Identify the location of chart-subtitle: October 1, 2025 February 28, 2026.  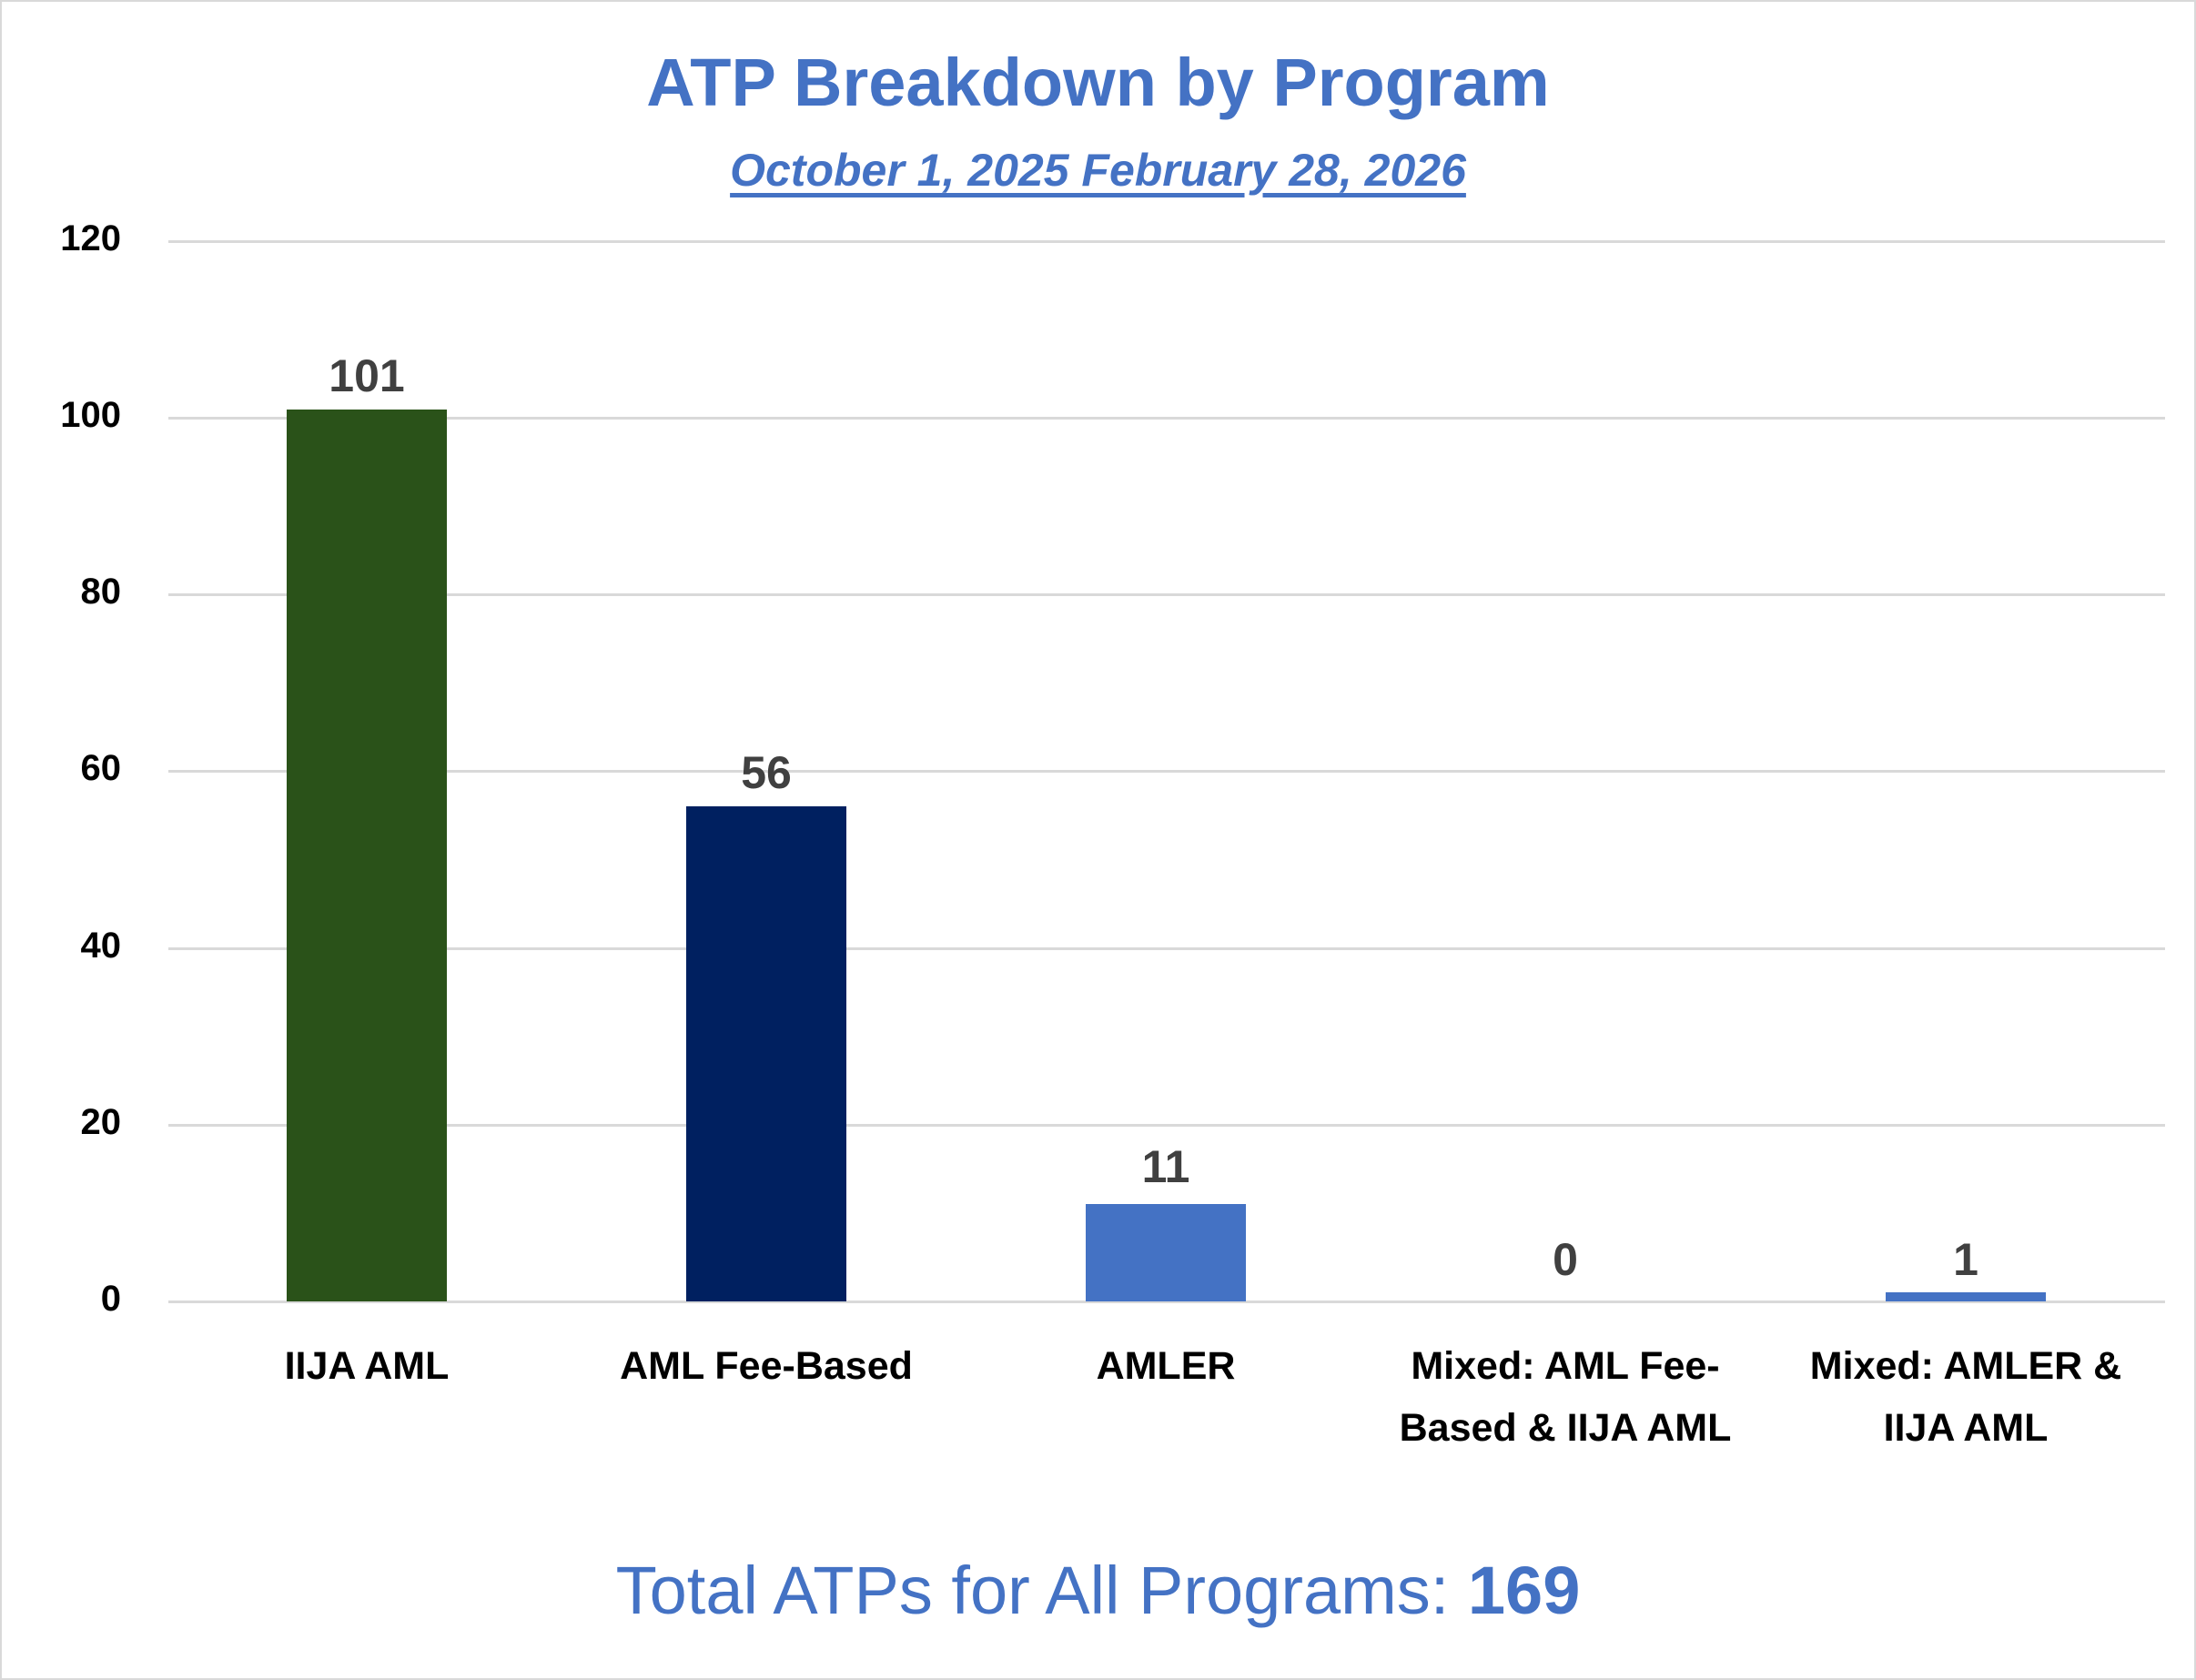
(1098, 170).